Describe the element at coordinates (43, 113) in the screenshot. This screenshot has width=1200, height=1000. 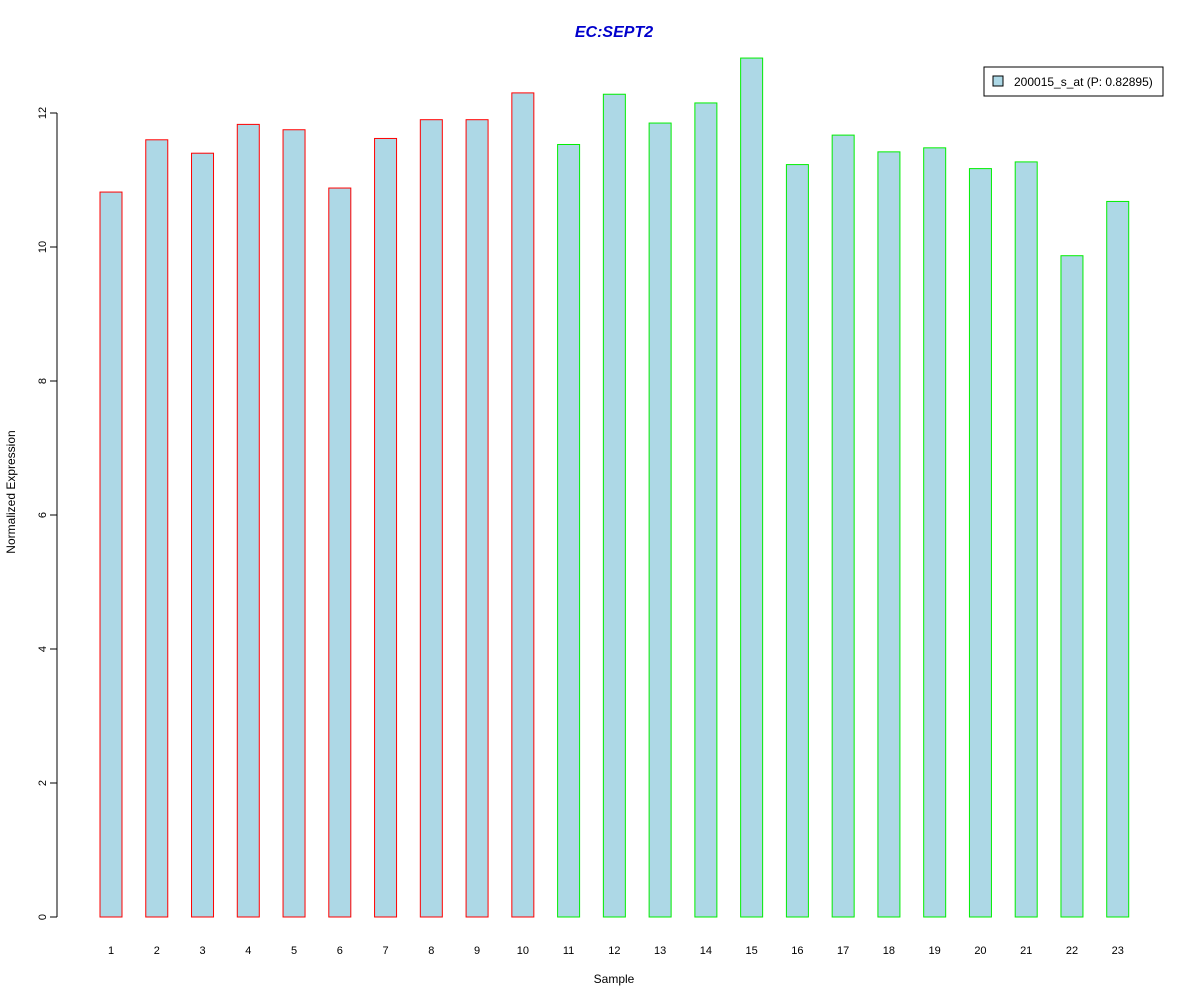
I see `y-tick-label: 12` at that location.